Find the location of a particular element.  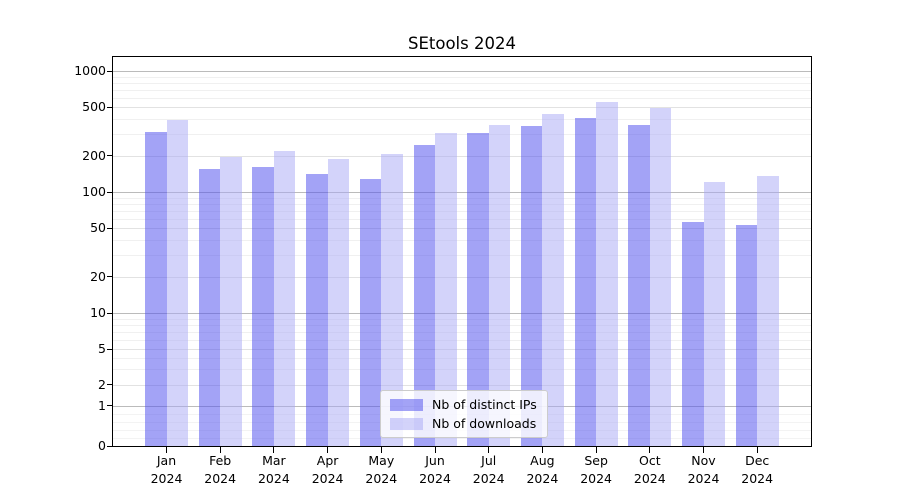

bar-downloads-jan is located at coordinates (177, 283).